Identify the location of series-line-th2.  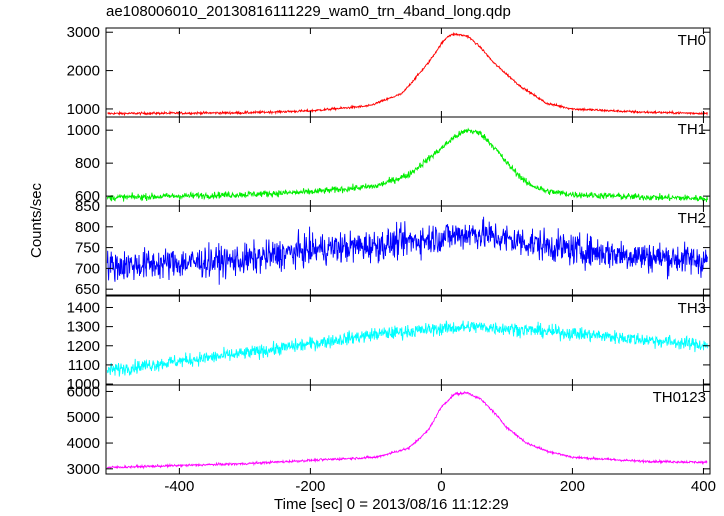
(407, 250).